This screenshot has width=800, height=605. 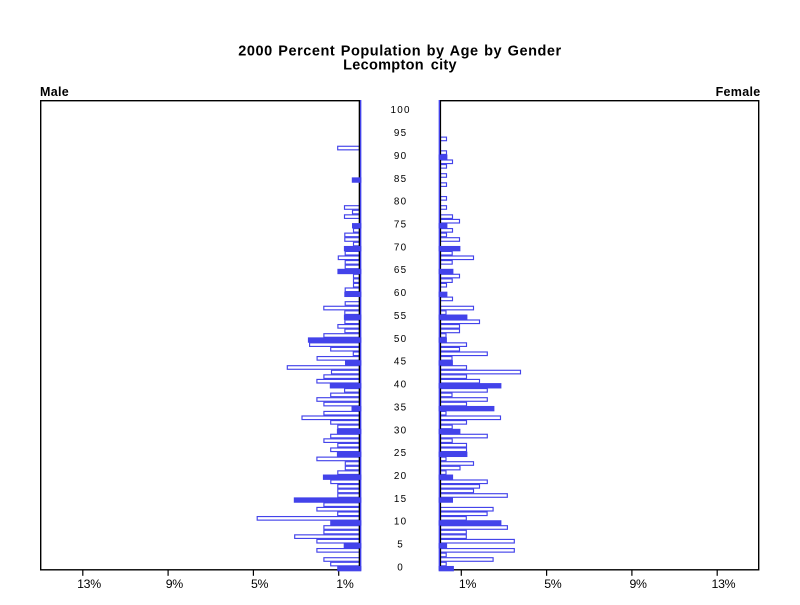 What do you see at coordinates (400, 247) in the screenshot?
I see `svg-text: 70` at bounding box center [400, 247].